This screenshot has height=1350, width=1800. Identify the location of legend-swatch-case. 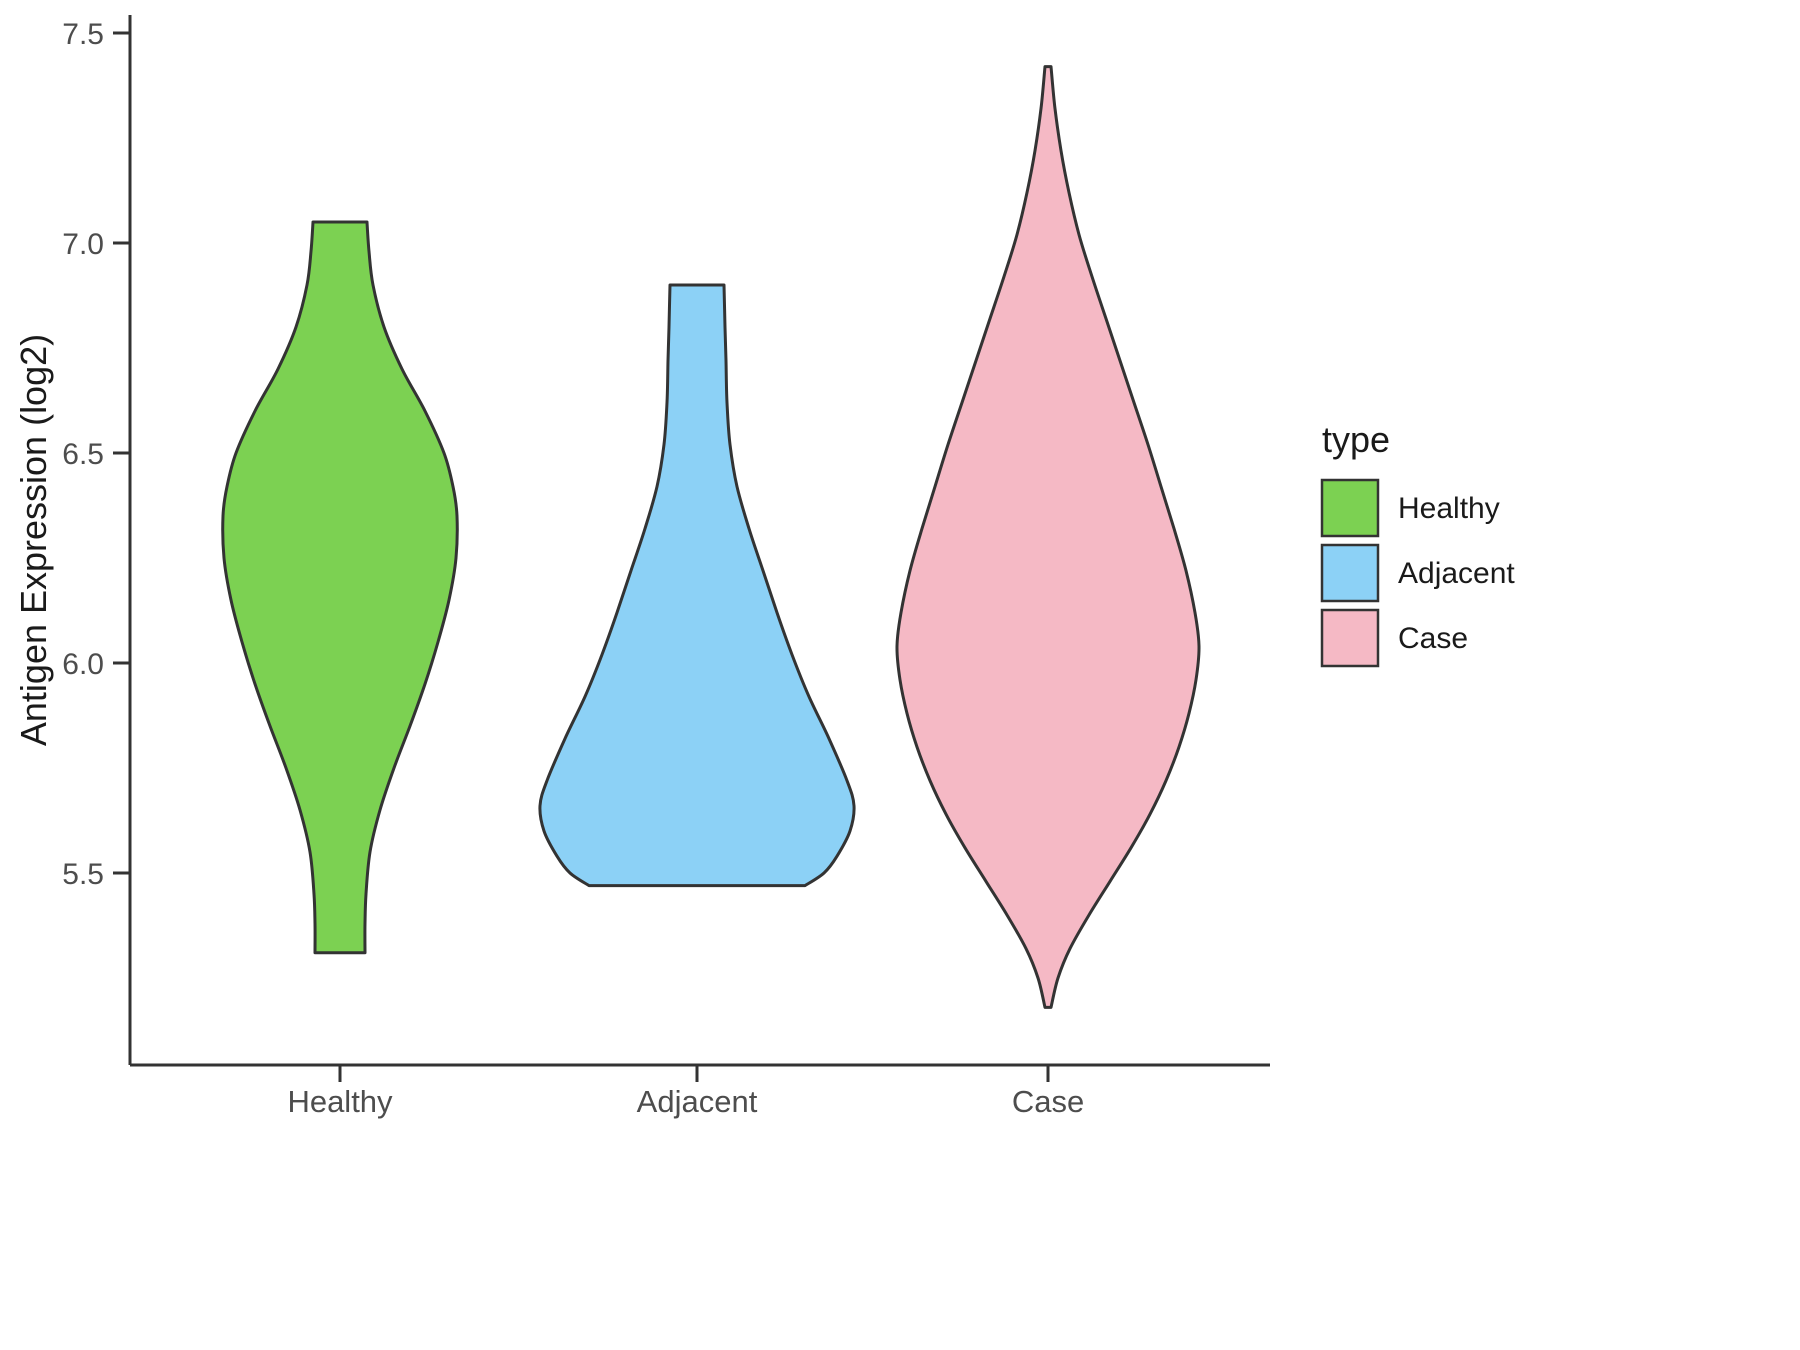
(1350, 638).